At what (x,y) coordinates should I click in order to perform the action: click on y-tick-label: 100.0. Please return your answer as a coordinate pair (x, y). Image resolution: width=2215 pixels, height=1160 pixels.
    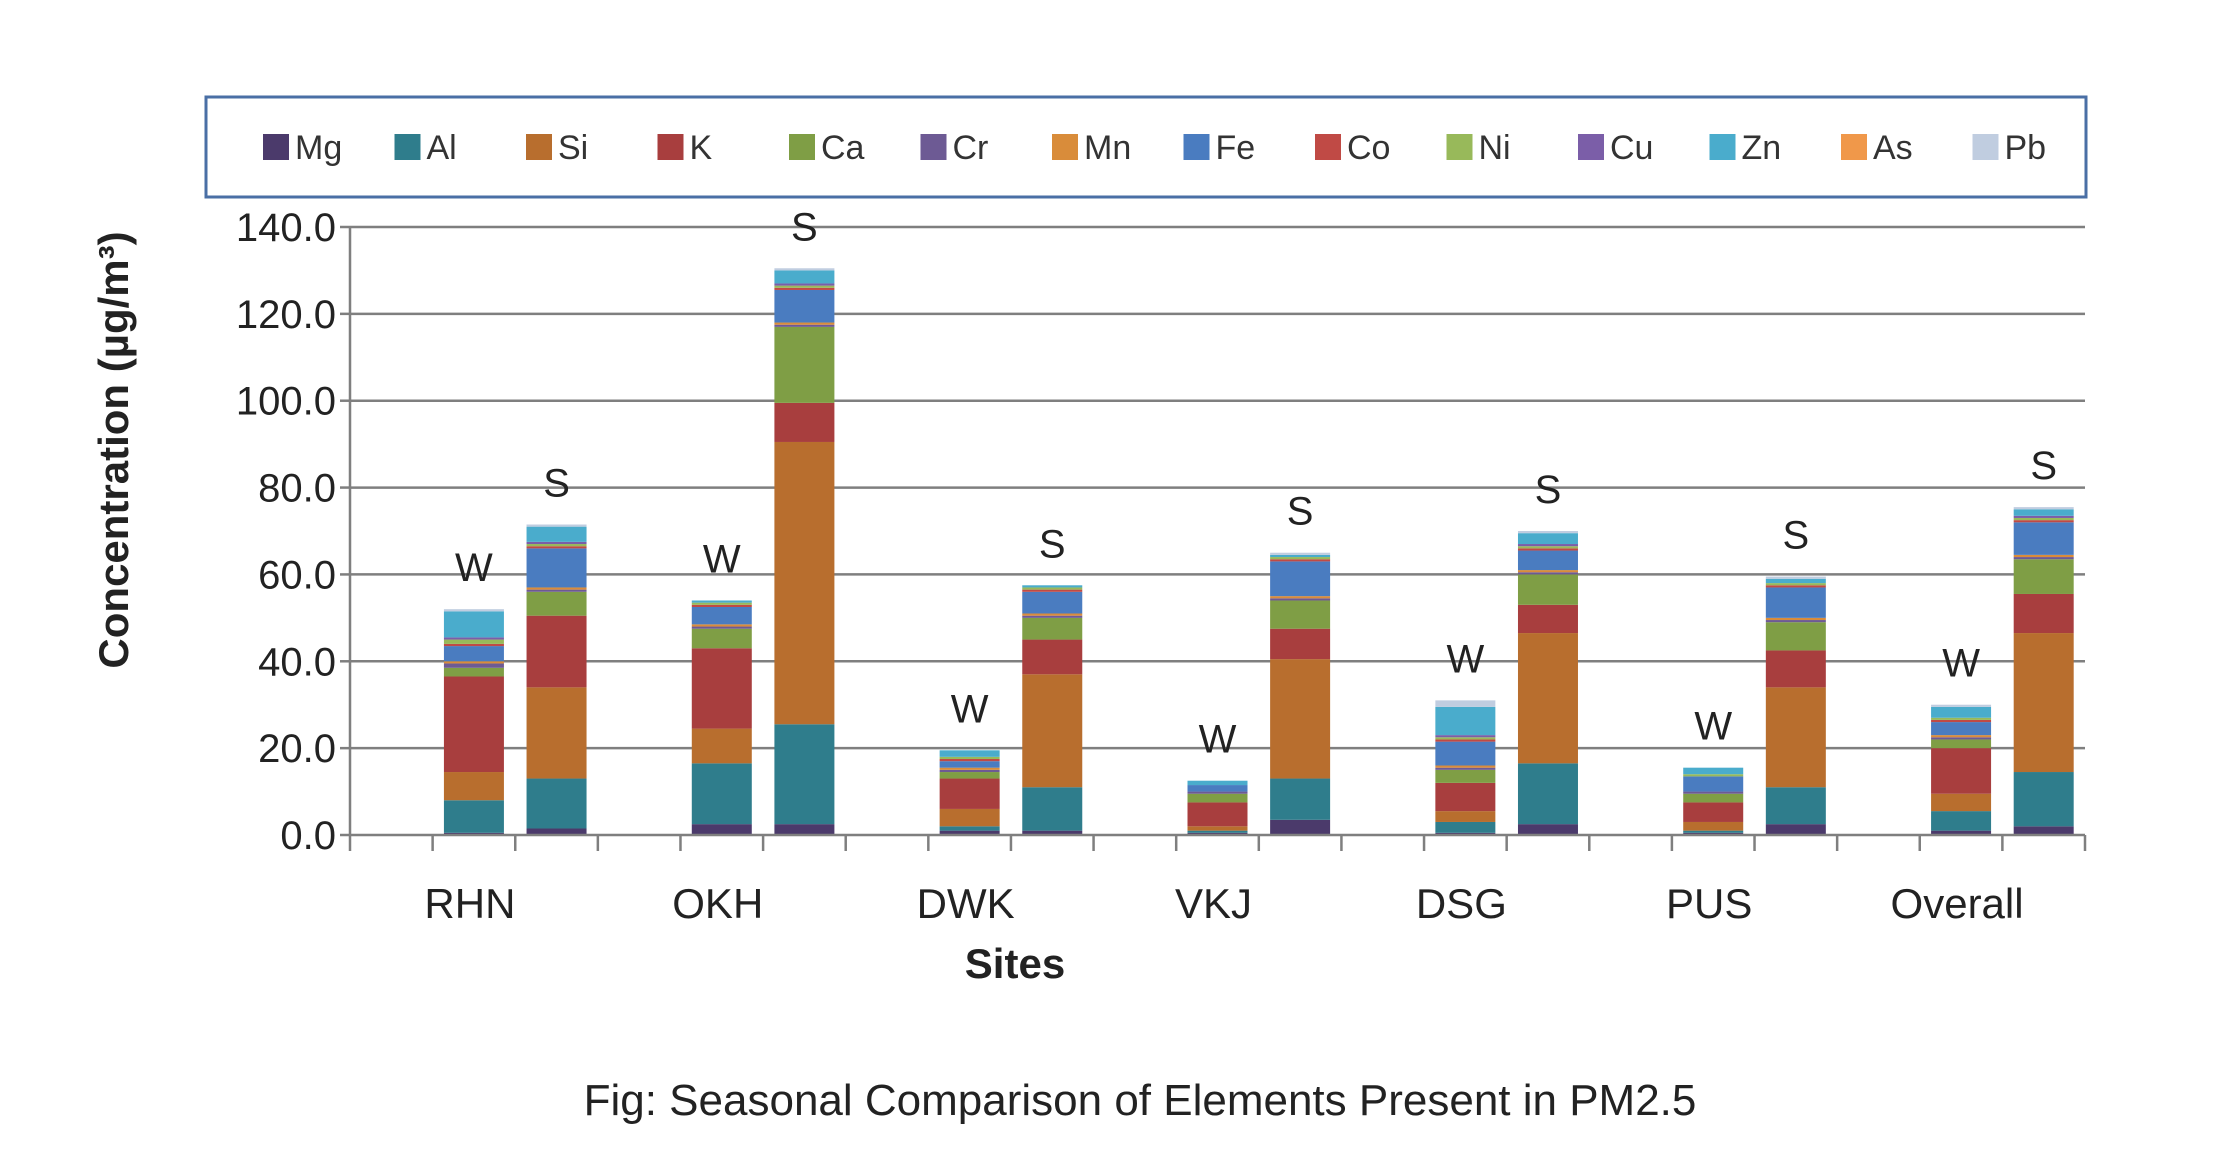
    Looking at the image, I should click on (286, 402).